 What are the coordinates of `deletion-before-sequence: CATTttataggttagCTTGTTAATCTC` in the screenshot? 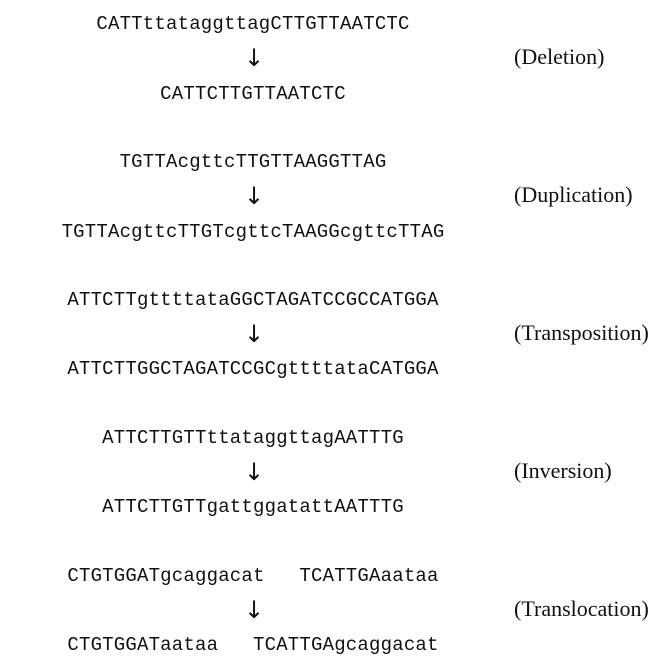 It's located at (253, 24).